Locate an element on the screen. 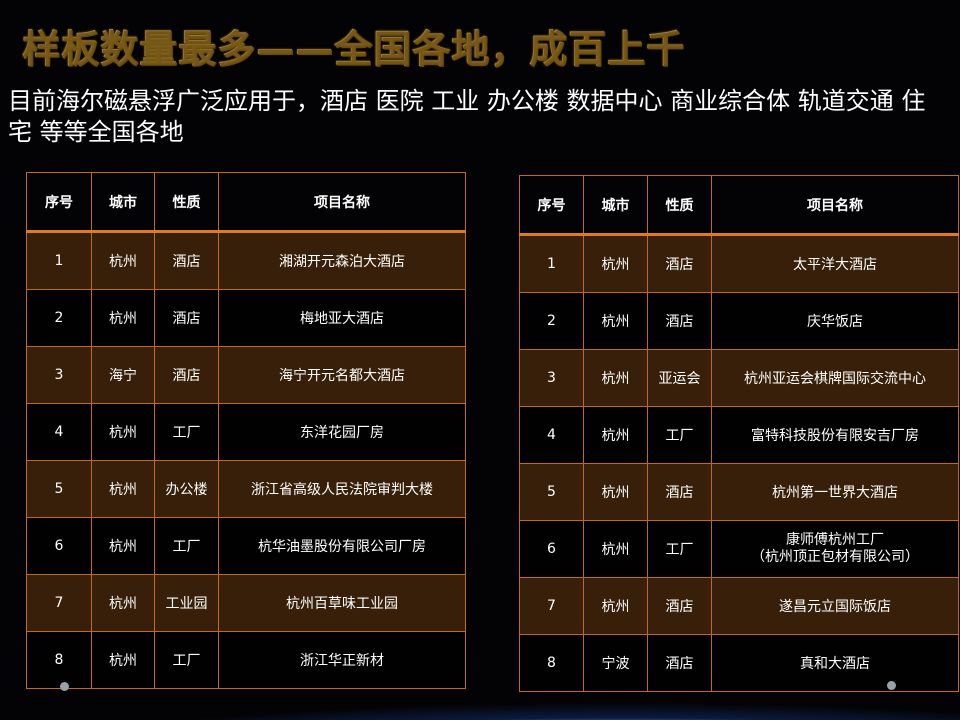 The width and height of the screenshot is (960, 720). cell-type: 办公楼 is located at coordinates (186, 489).